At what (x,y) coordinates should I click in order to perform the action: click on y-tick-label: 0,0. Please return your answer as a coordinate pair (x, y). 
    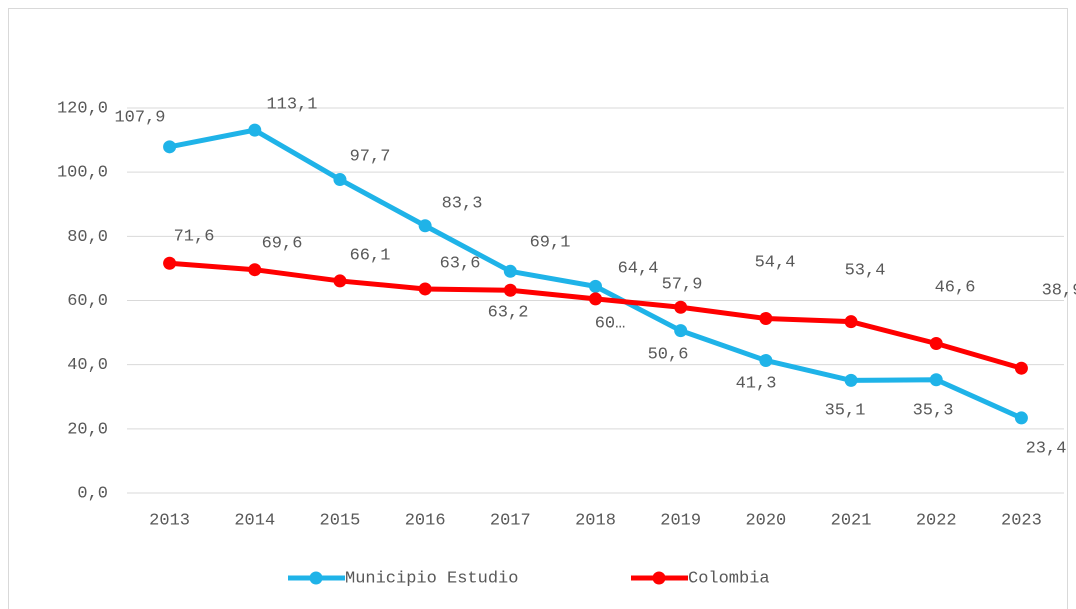
    Looking at the image, I should click on (92, 493).